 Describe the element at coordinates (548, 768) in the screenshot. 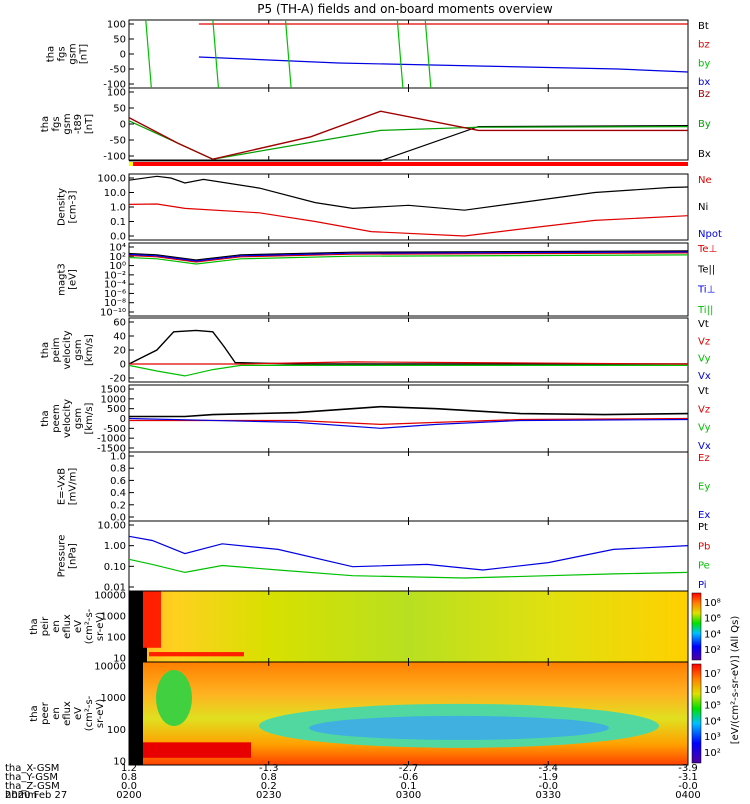

I see `ephemeris-value: -3.4` at that location.